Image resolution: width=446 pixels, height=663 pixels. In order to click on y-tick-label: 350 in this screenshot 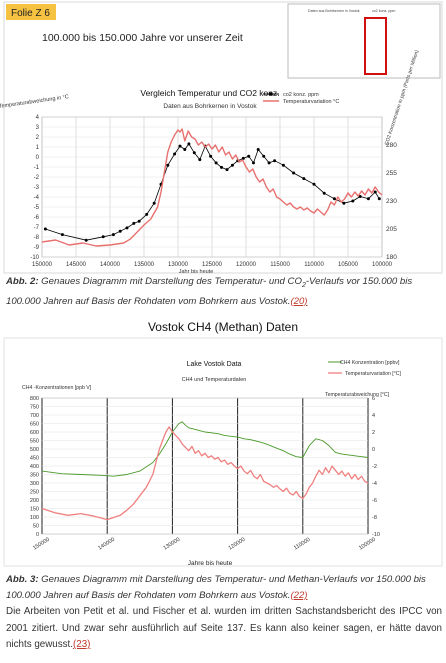, I will do `click(34, 476)`.